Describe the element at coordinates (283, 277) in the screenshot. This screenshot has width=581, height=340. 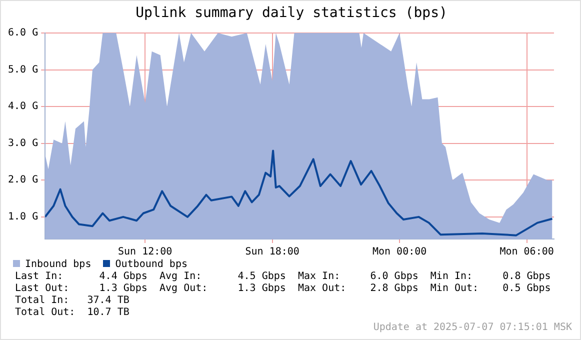
I see `text: Last In: 4.4 Gbps Avg In: 4.5 Gbps Max In: 6.0 Gbps Min In: 0.8 Gbps` at that location.